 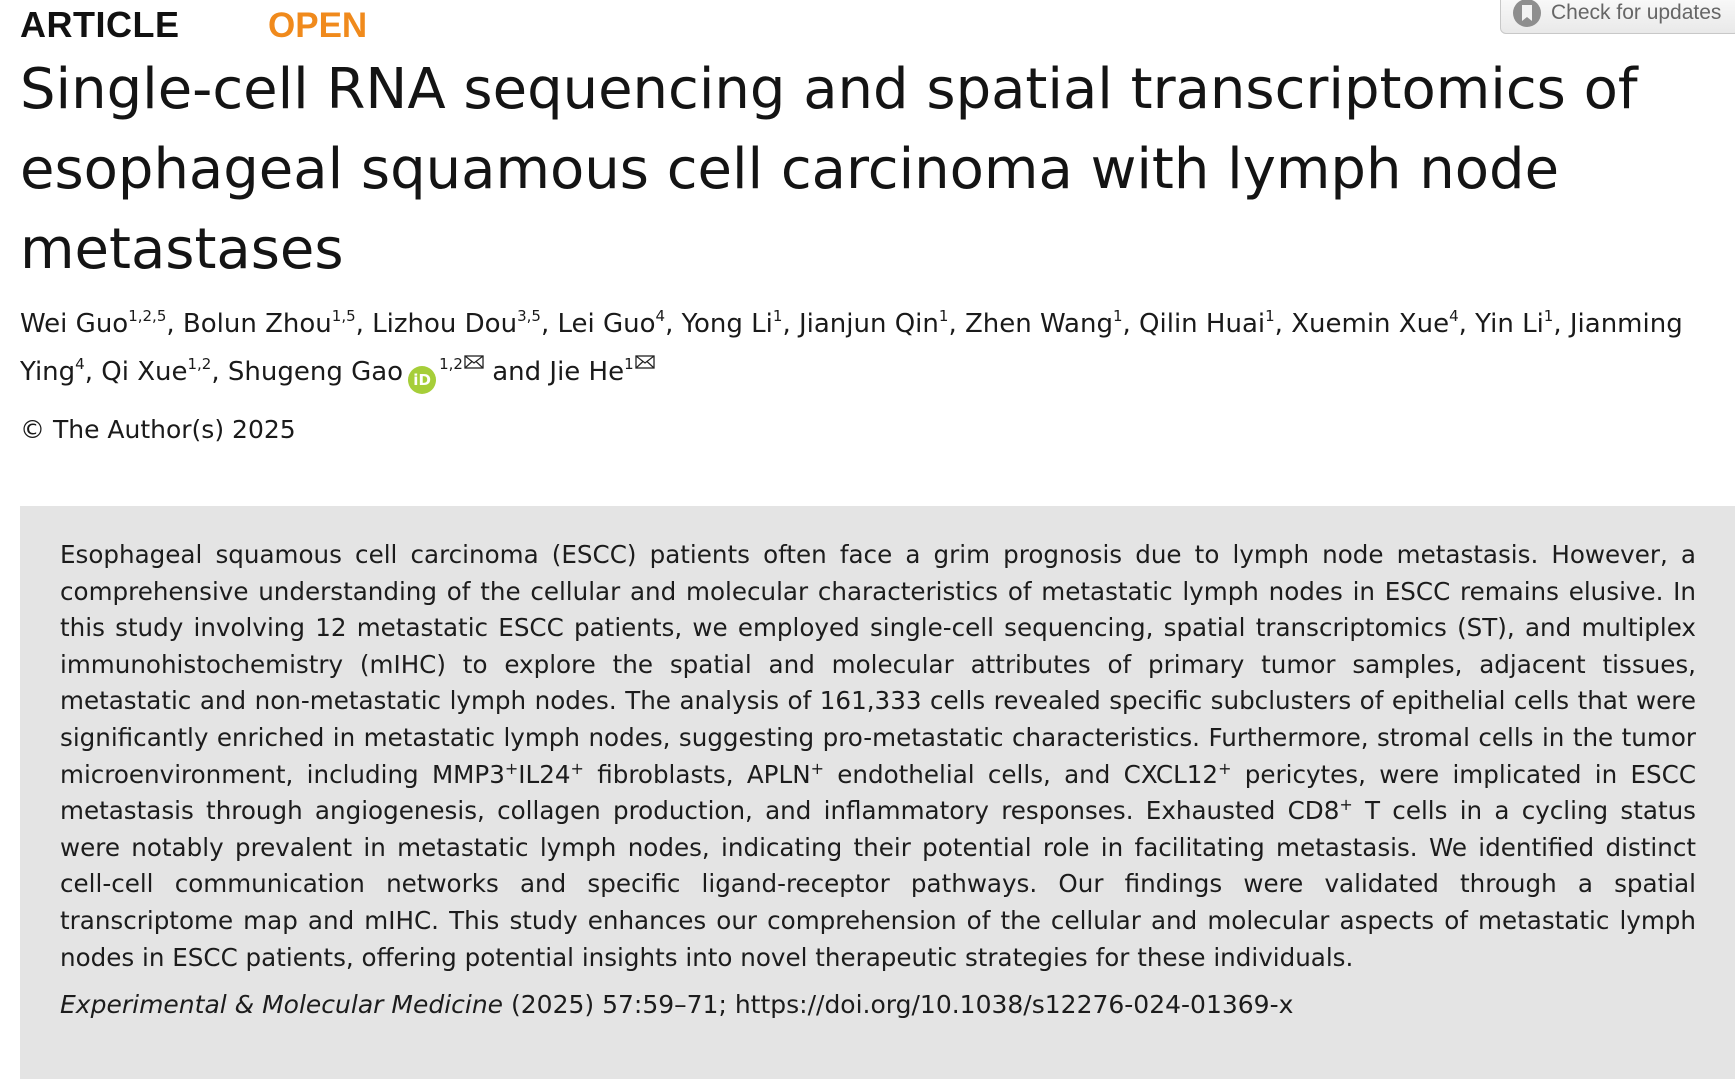 What do you see at coordinates (529, 316) in the screenshot?
I see `author-affiliation: 3,5` at bounding box center [529, 316].